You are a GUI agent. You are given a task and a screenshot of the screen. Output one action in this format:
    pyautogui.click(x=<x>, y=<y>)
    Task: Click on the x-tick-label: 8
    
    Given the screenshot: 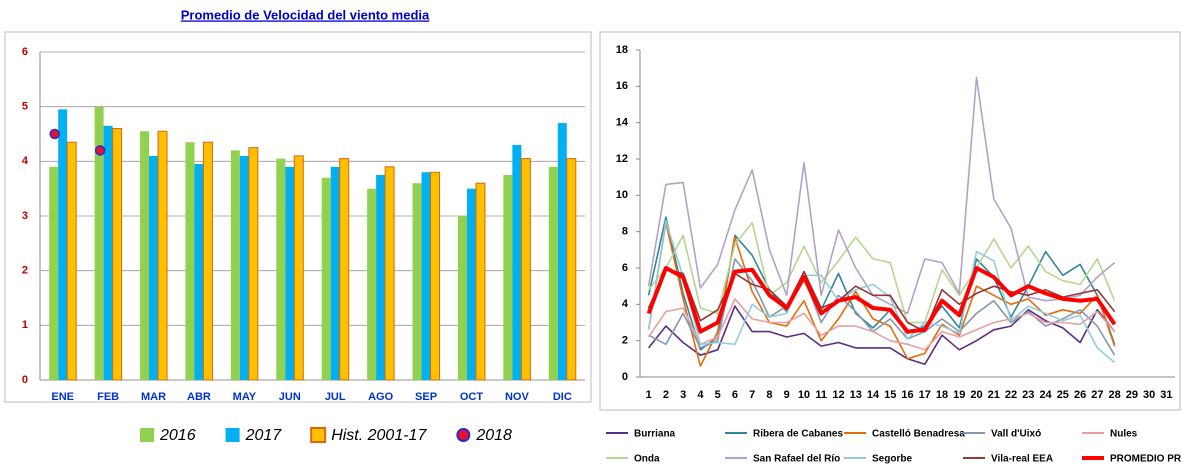 What is the action you would take?
    pyautogui.click(x=769, y=395)
    